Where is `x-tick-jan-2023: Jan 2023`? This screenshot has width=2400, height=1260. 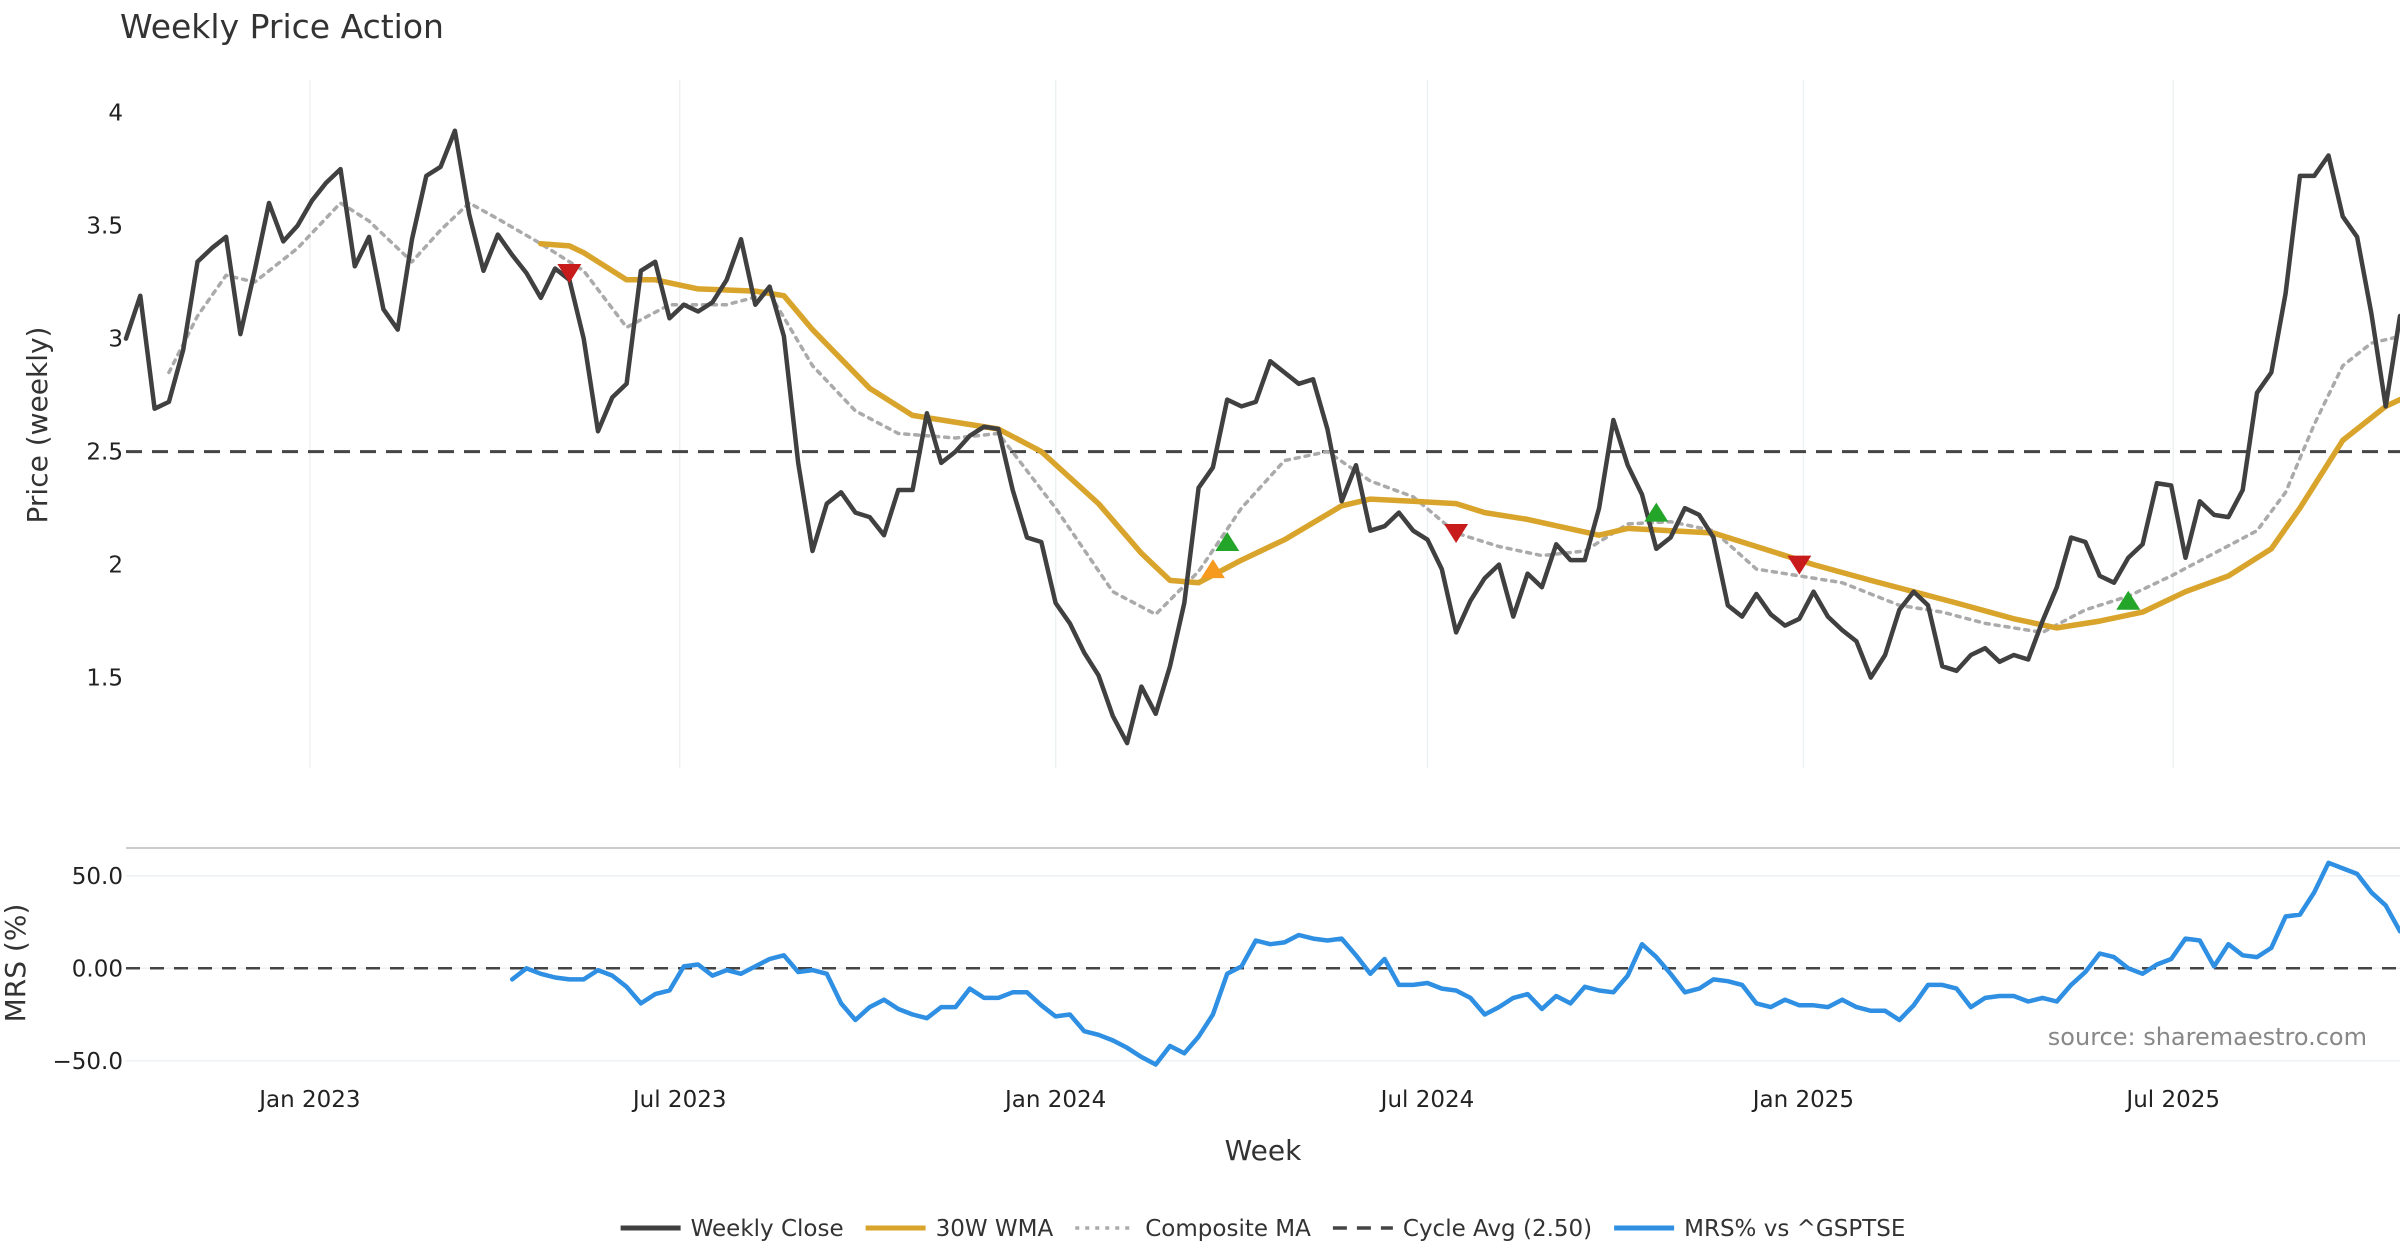
x-tick-jan-2023: Jan 2023 is located at coordinates (308, 1100).